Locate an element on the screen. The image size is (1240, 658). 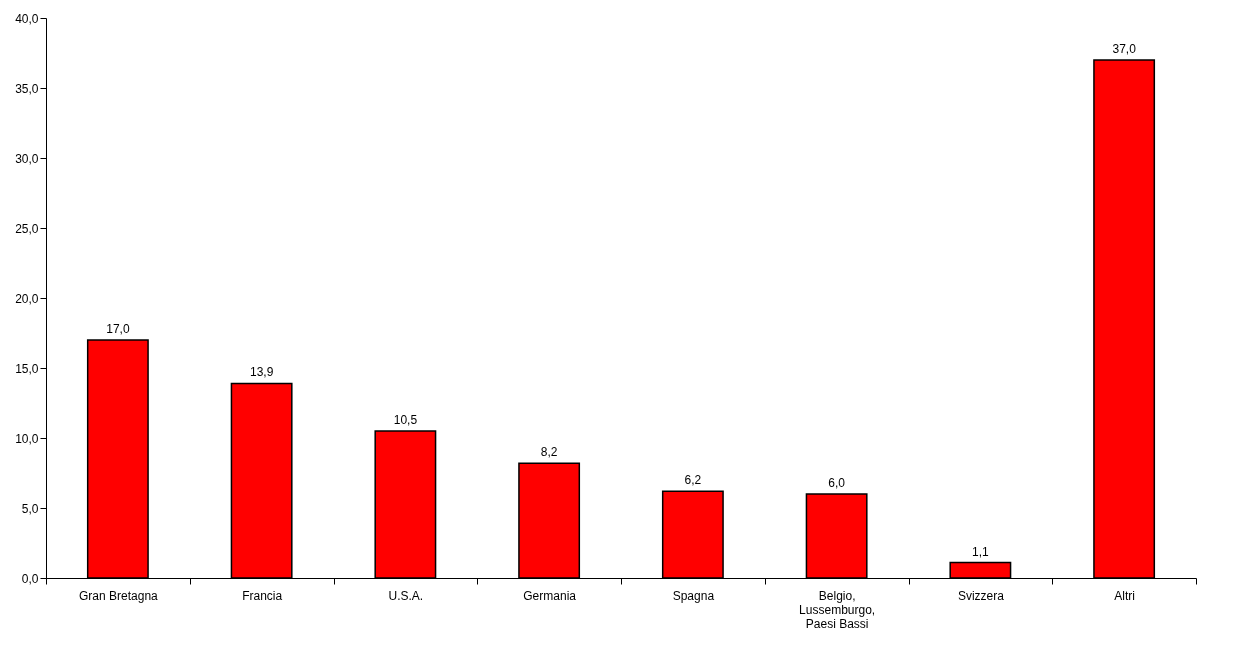
x-tick-label: Germania is located at coordinates (550, 595).